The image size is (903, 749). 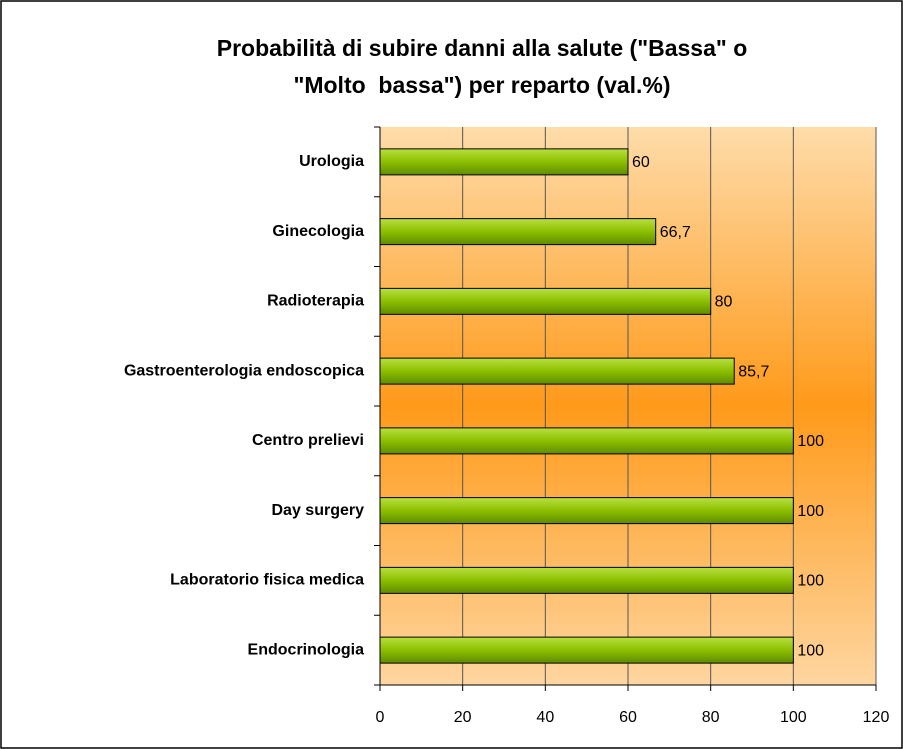 I want to click on x-tick-label: 40, so click(x=545, y=717).